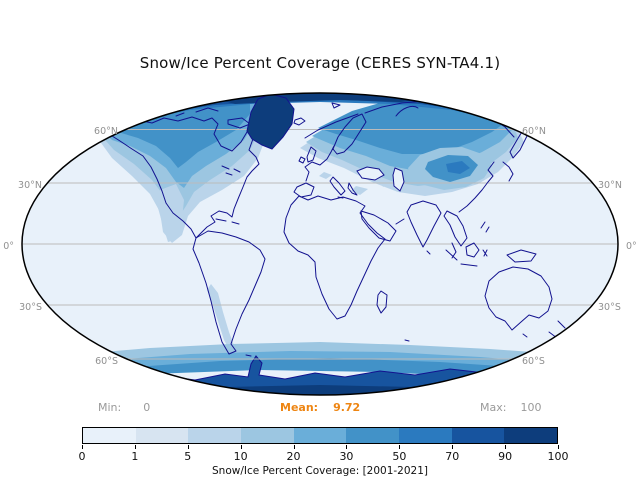 The height and width of the screenshot is (480, 640). I want to click on tick-label: 1, so click(135, 456).